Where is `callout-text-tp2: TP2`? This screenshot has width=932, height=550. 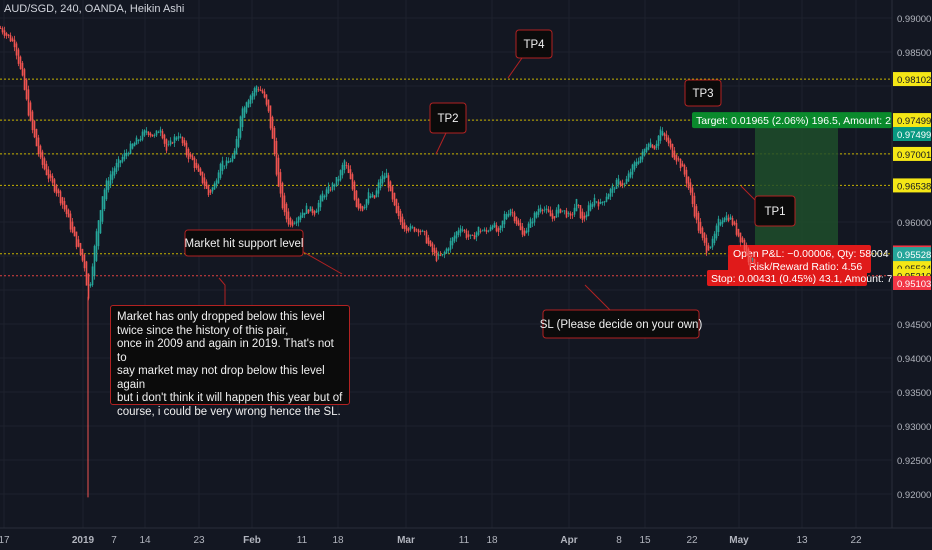
callout-text-tp2: TP2 is located at coordinates (447, 119).